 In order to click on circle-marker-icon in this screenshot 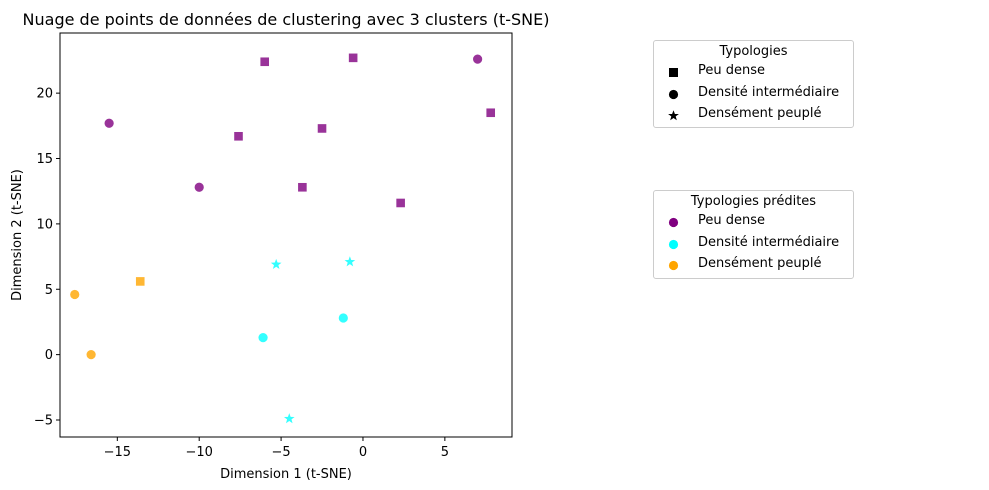, I will do `click(673, 94)`.